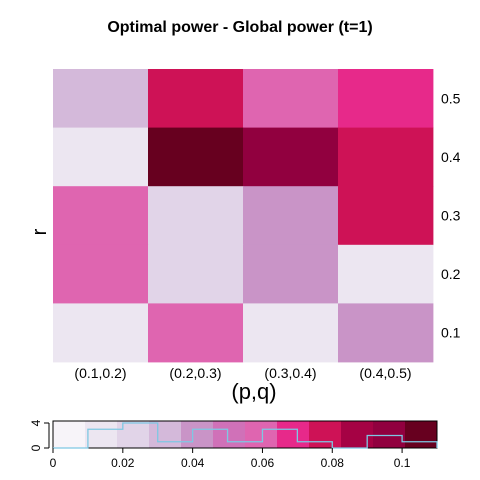 The height and width of the screenshot is (480, 480). What do you see at coordinates (451, 333) in the screenshot?
I see `y-tick-label: 0.1` at bounding box center [451, 333].